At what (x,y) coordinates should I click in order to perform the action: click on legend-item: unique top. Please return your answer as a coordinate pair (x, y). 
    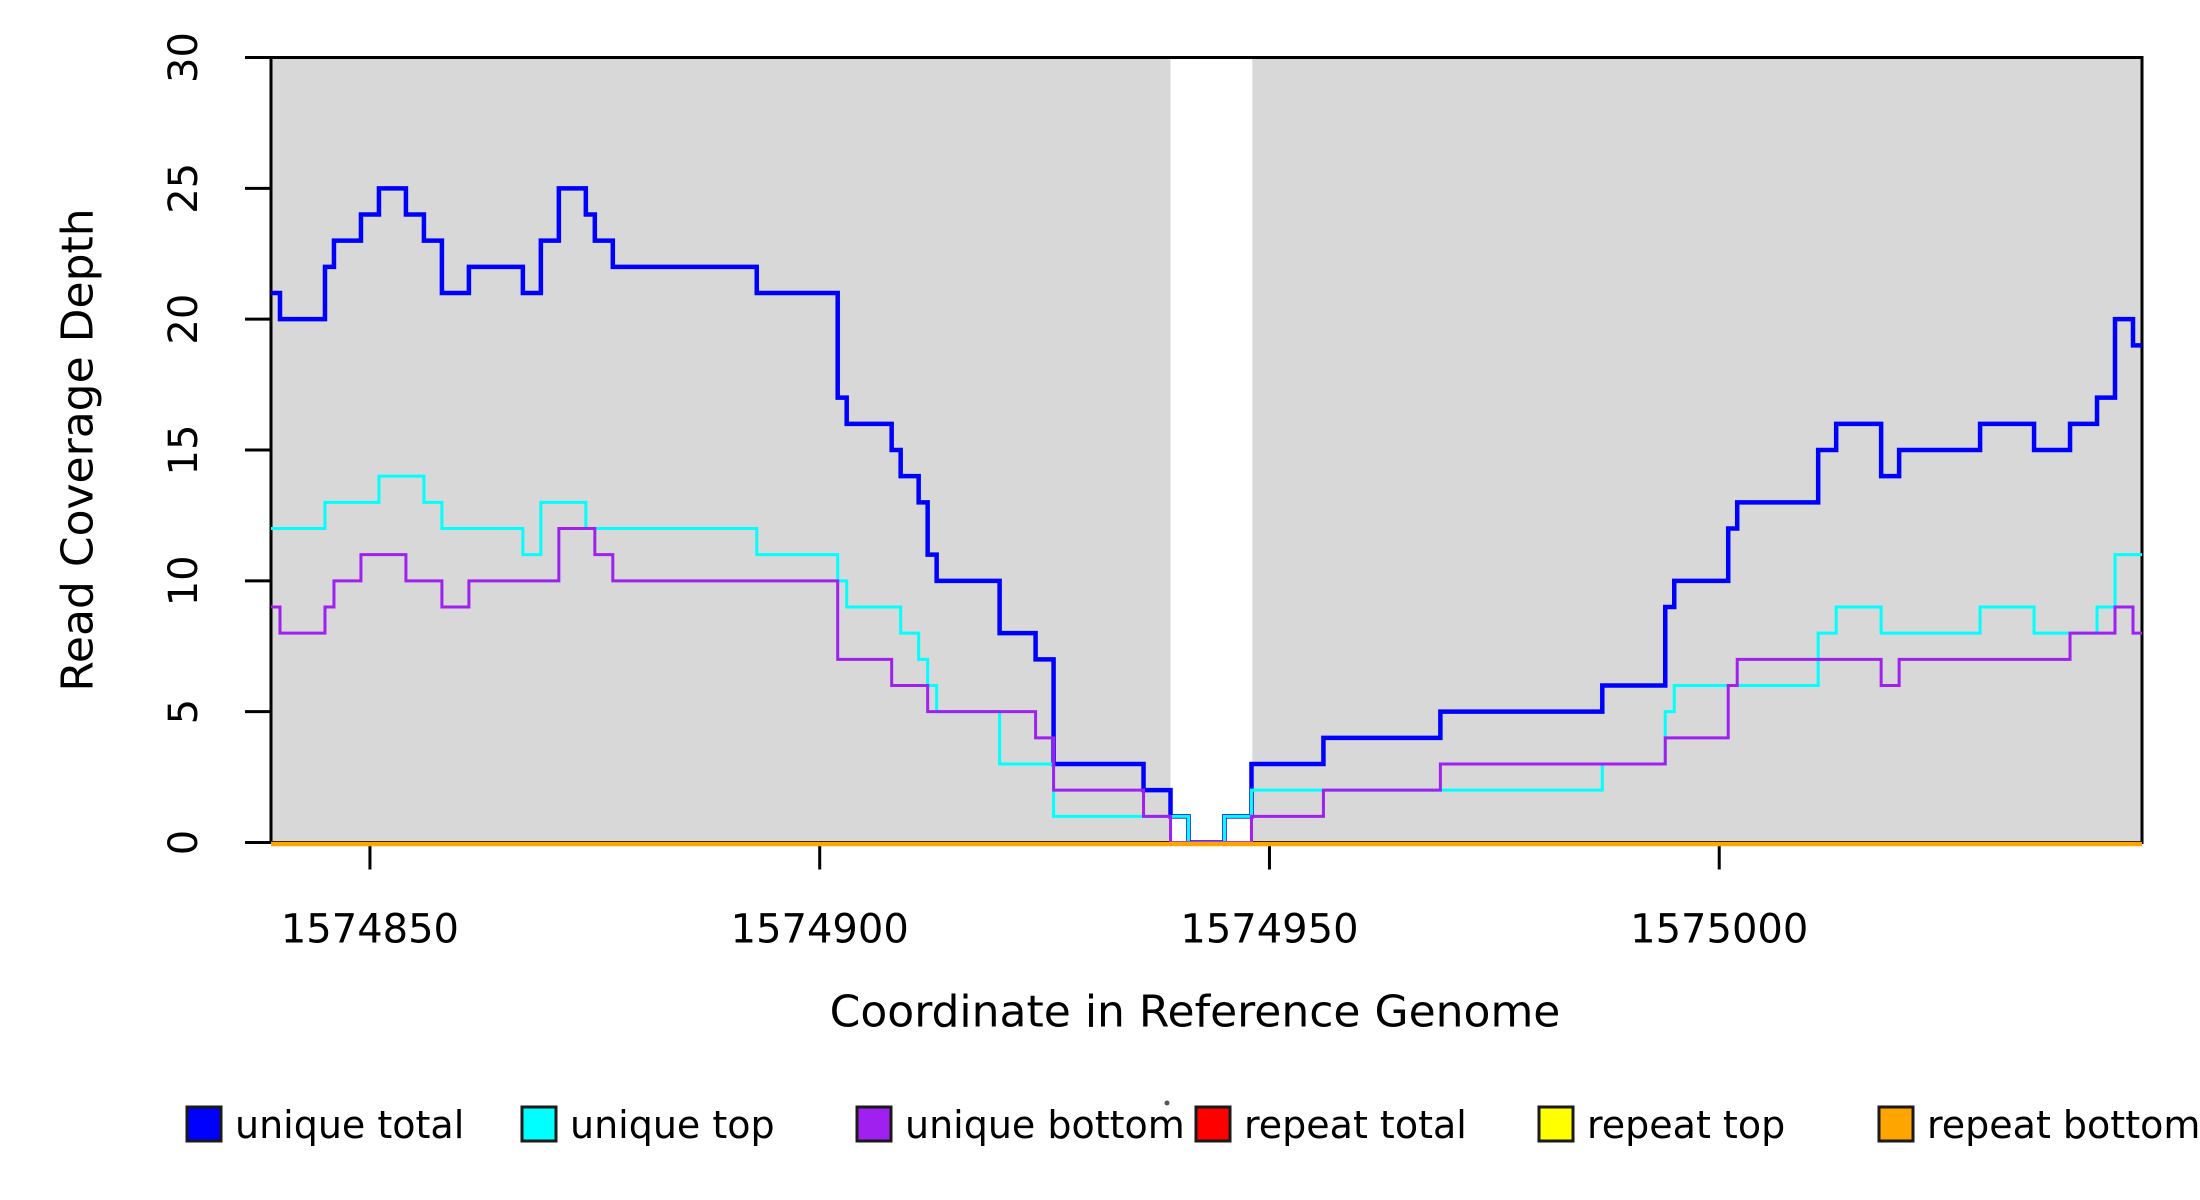
    Looking at the image, I should click on (647, 1125).